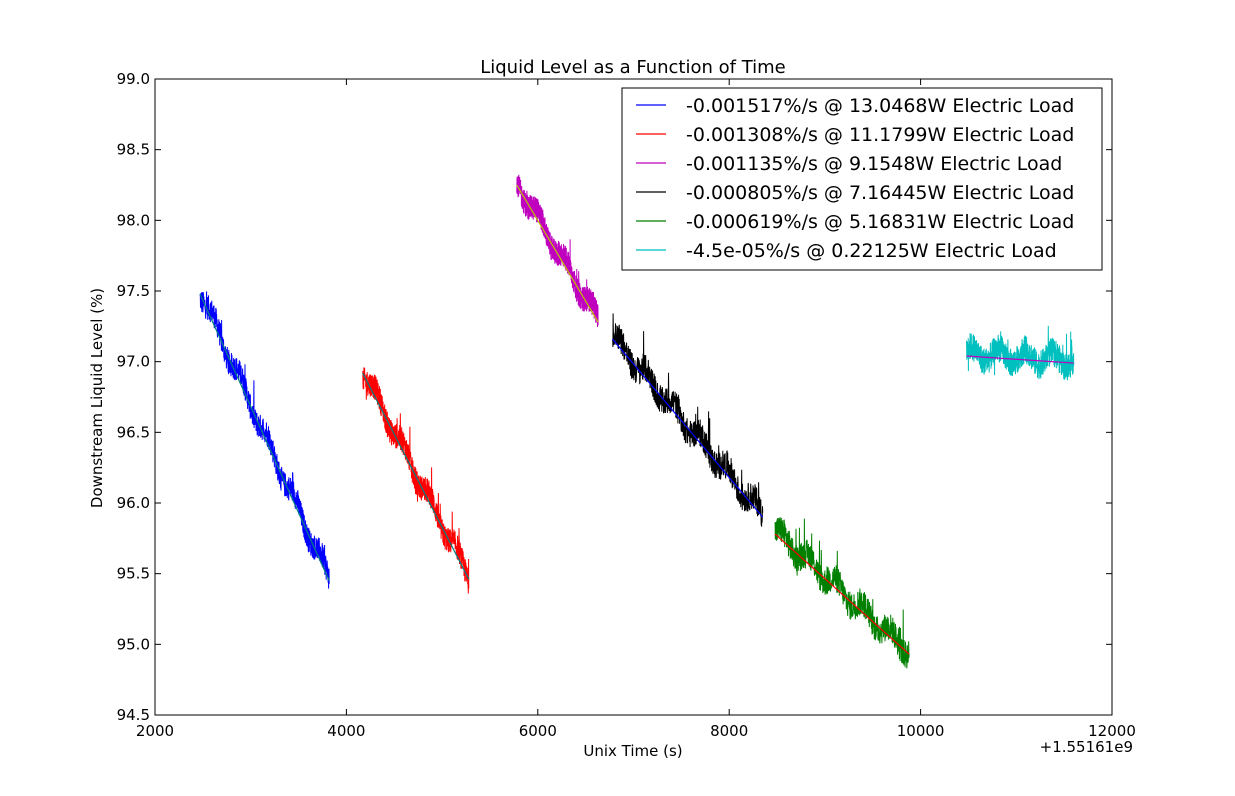 The image size is (1235, 796). I want to click on x-tick-label: 10000, so click(921, 731).